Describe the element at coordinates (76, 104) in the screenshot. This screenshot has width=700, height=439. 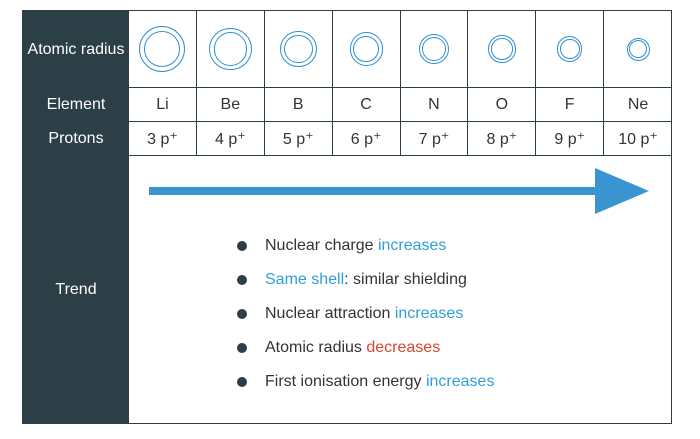
I see `row-header-element: Element` at that location.